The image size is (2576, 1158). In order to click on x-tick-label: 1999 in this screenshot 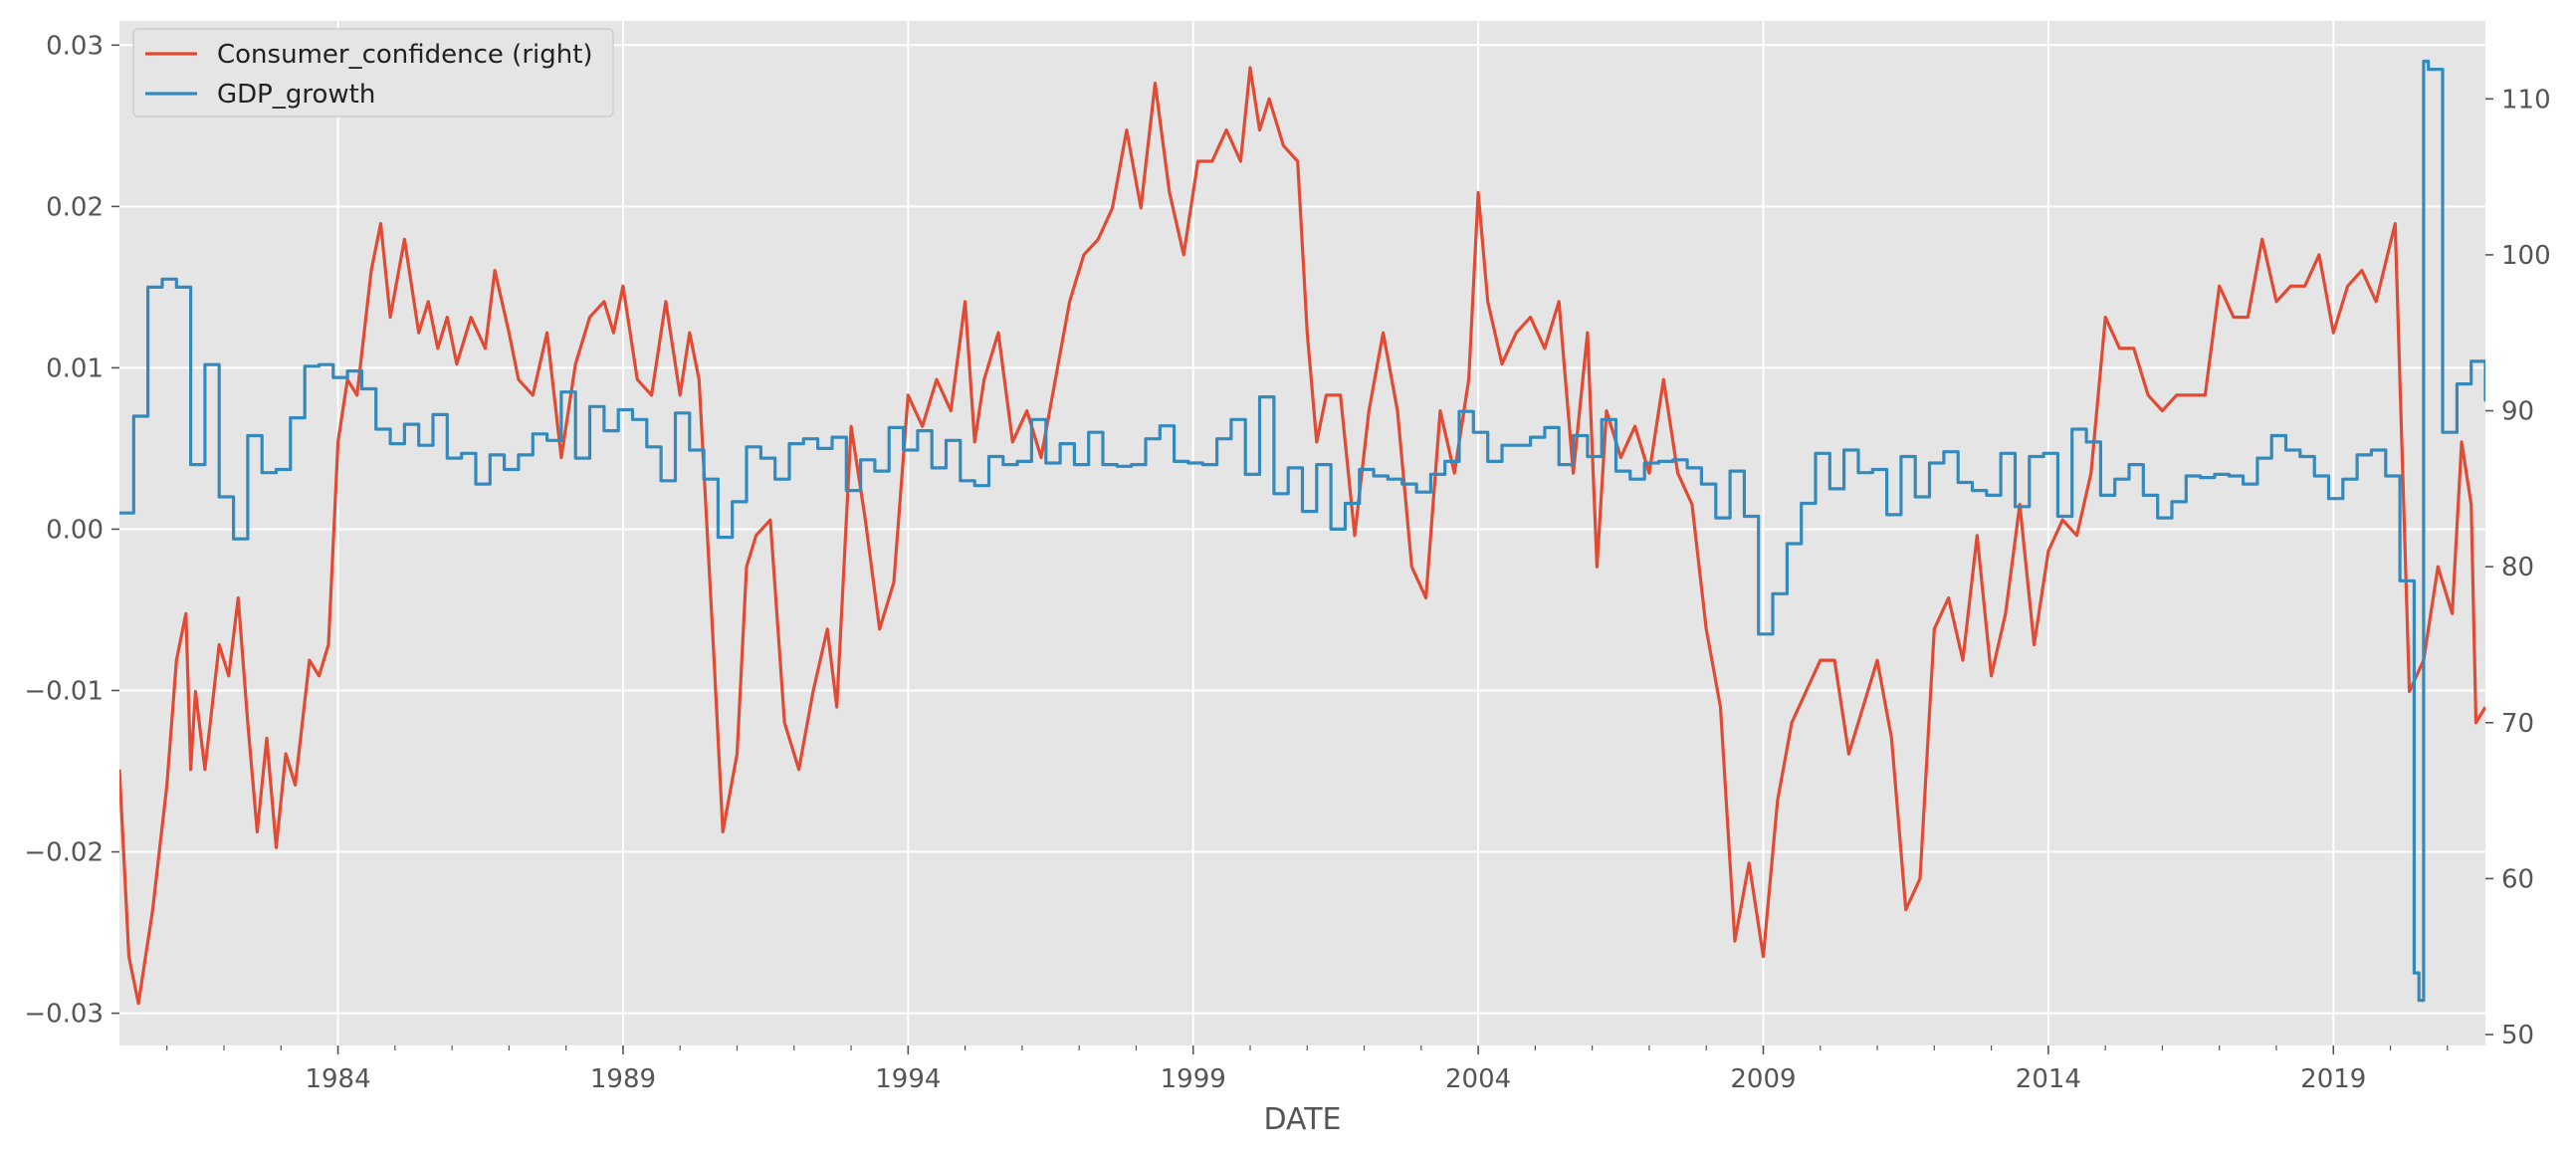, I will do `click(1193, 1079)`.